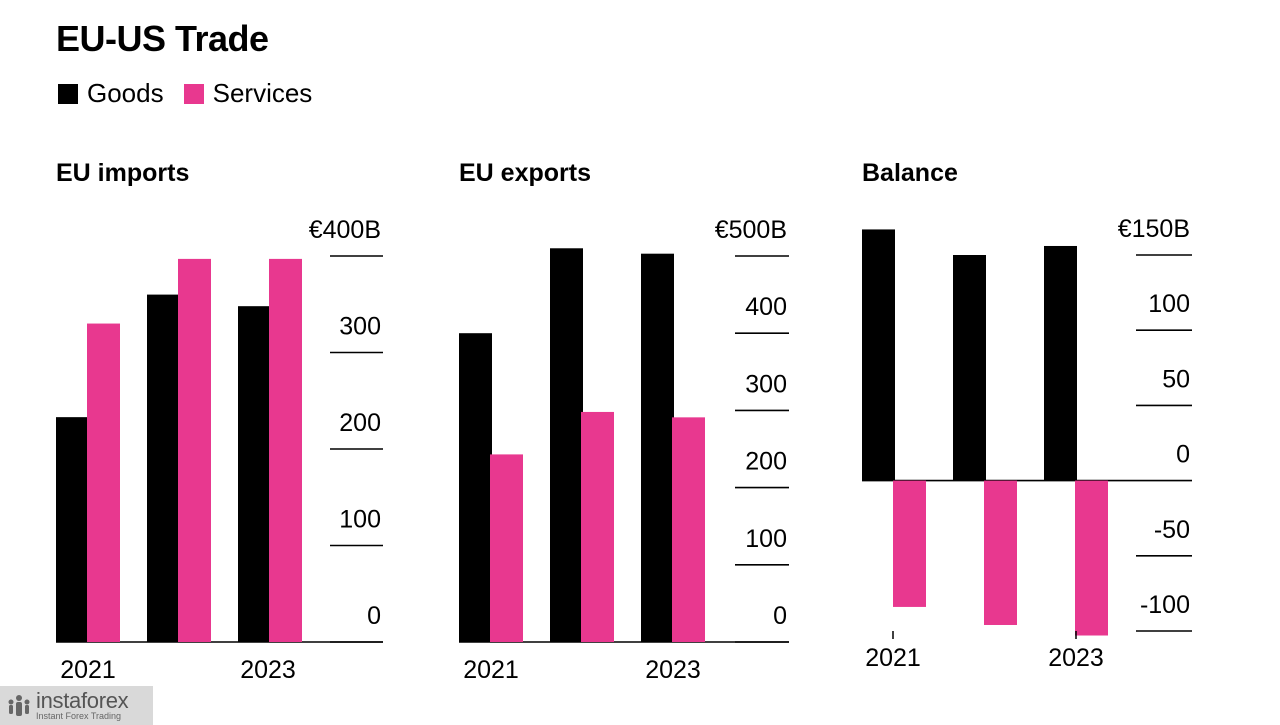 The image size is (1280, 725). What do you see at coordinates (68, 93) in the screenshot?
I see `legend-swatch-goods` at bounding box center [68, 93].